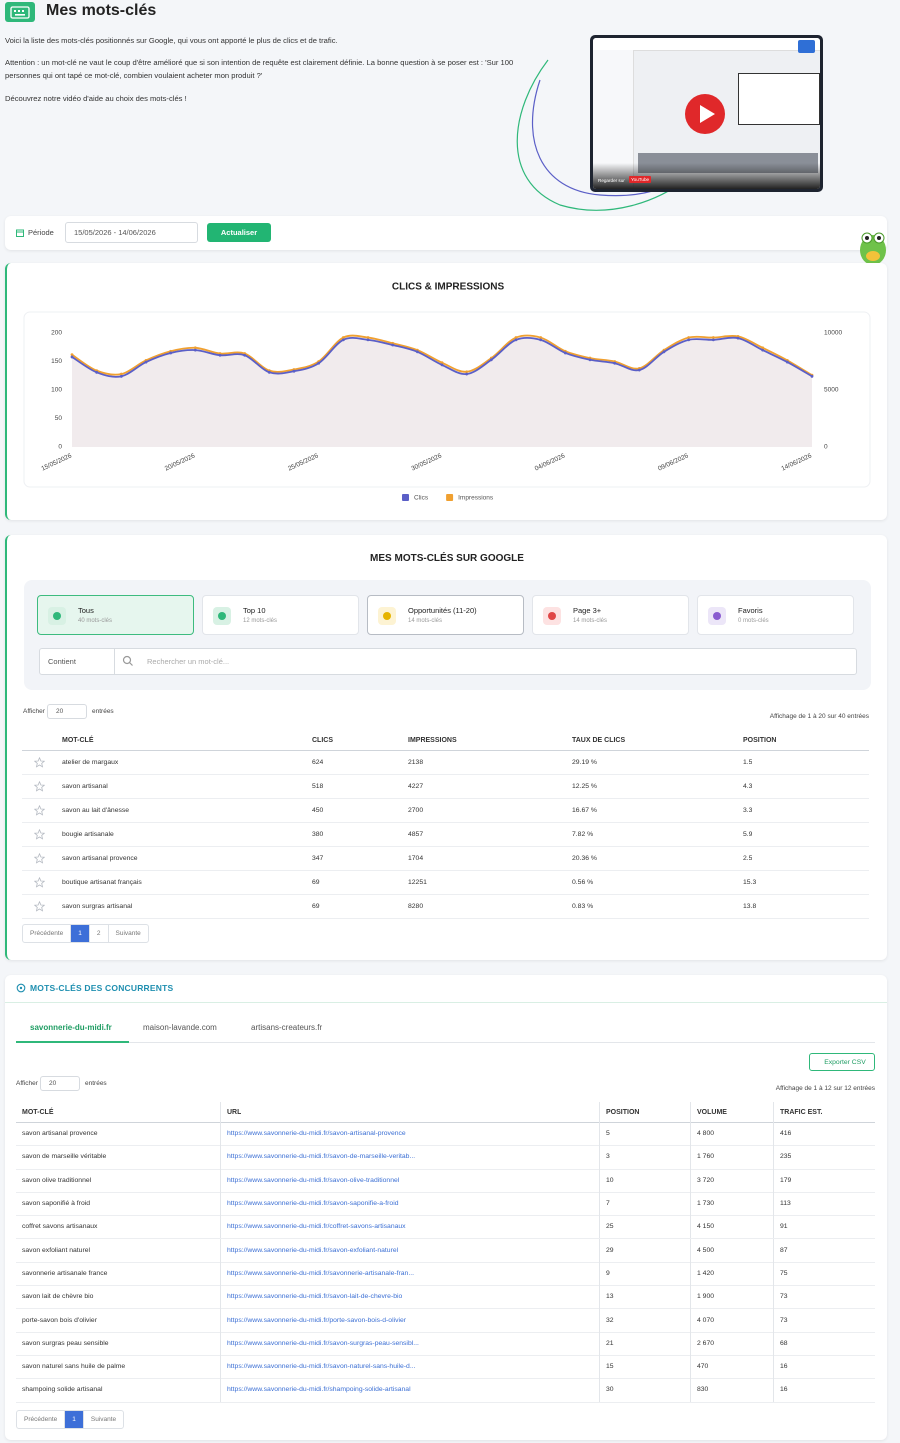 This screenshot has width=900, height=1443. What do you see at coordinates (56, 1250) in the screenshot?
I see `table-cell: savon exfoliant naturel` at bounding box center [56, 1250].